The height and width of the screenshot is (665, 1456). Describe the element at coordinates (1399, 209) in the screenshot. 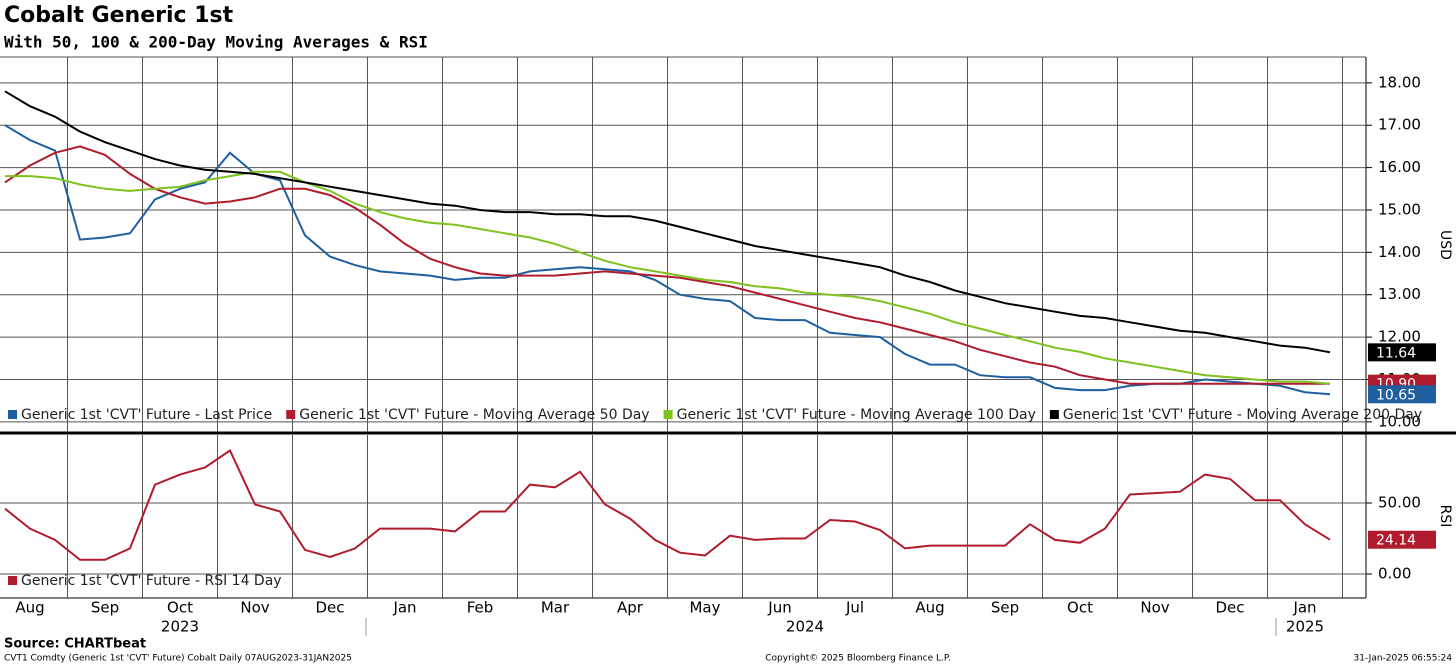

I see `y-tick-label: 15.00` at that location.